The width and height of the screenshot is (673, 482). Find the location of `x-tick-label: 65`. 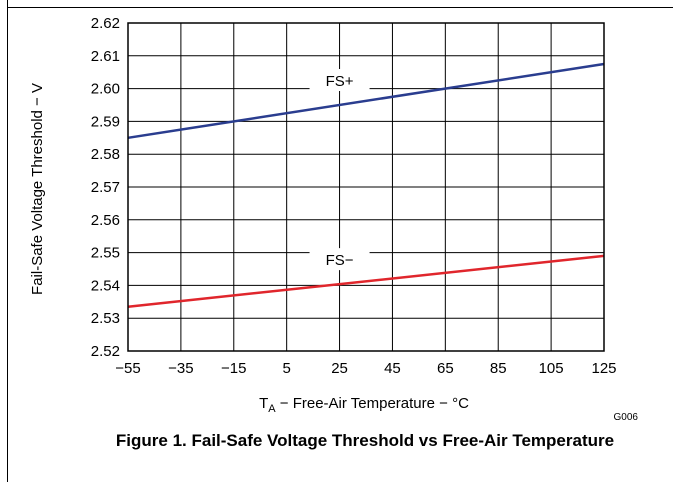

x-tick-label: 65 is located at coordinates (445, 368).